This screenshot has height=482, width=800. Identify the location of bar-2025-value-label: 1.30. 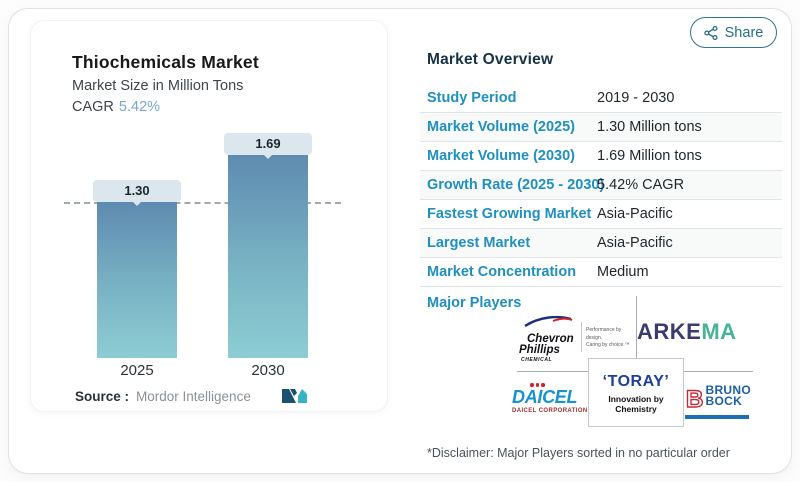
(137, 193).